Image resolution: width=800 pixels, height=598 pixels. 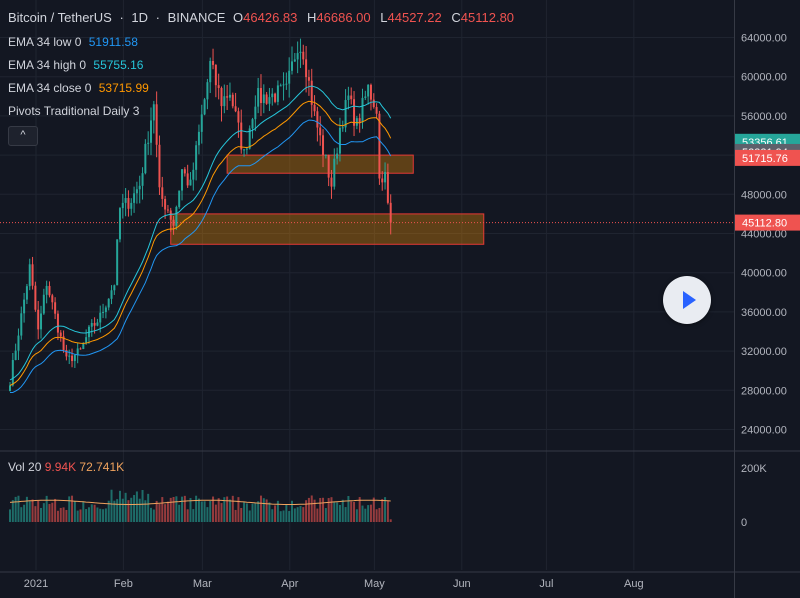 I want to click on indicator-ema-high: EMA 34 high 0 55755.16, so click(x=77, y=65).